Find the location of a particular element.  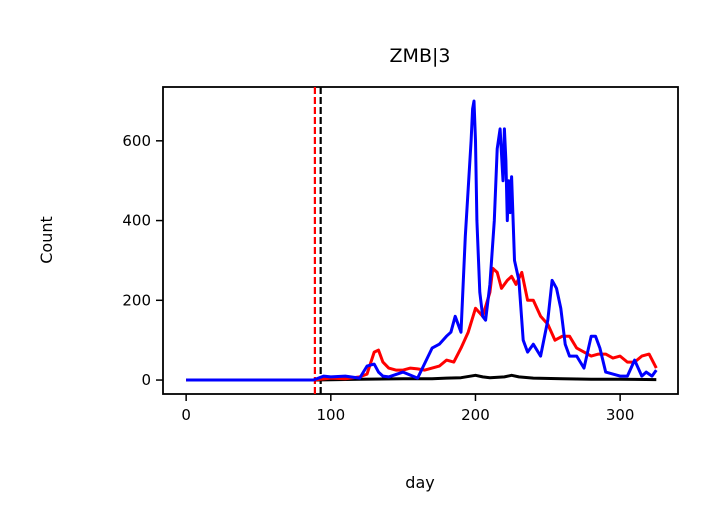

x-tick-label: 0 is located at coordinates (186, 415).